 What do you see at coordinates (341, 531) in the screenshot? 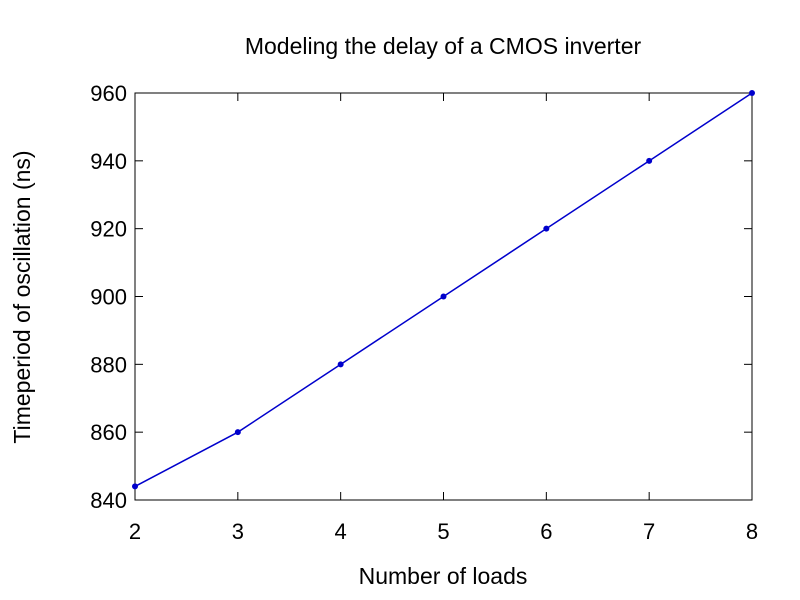
I see `x-tick-label: 4` at bounding box center [341, 531].